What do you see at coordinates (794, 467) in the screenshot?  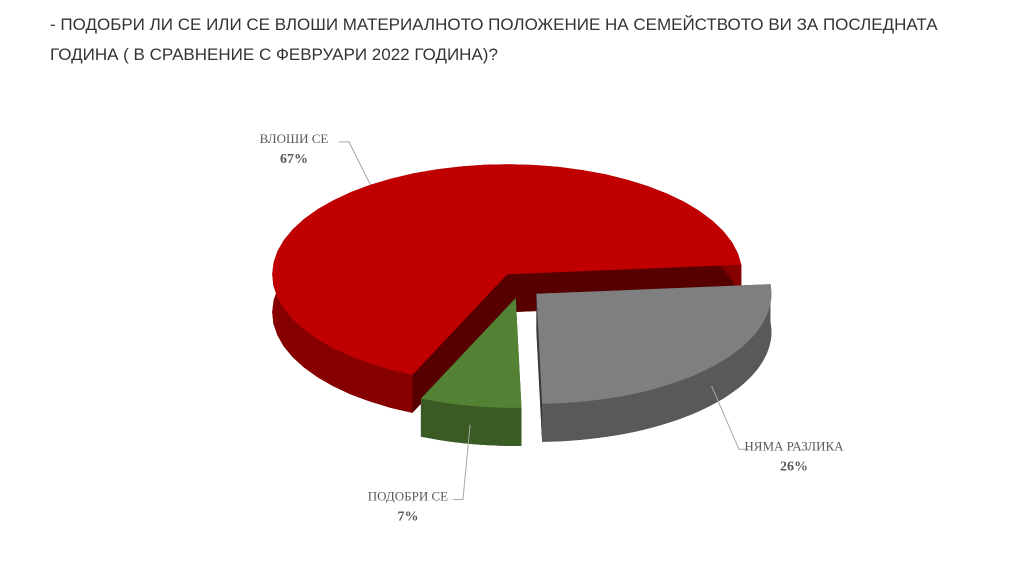 I see `data-label-value: 26%` at bounding box center [794, 467].